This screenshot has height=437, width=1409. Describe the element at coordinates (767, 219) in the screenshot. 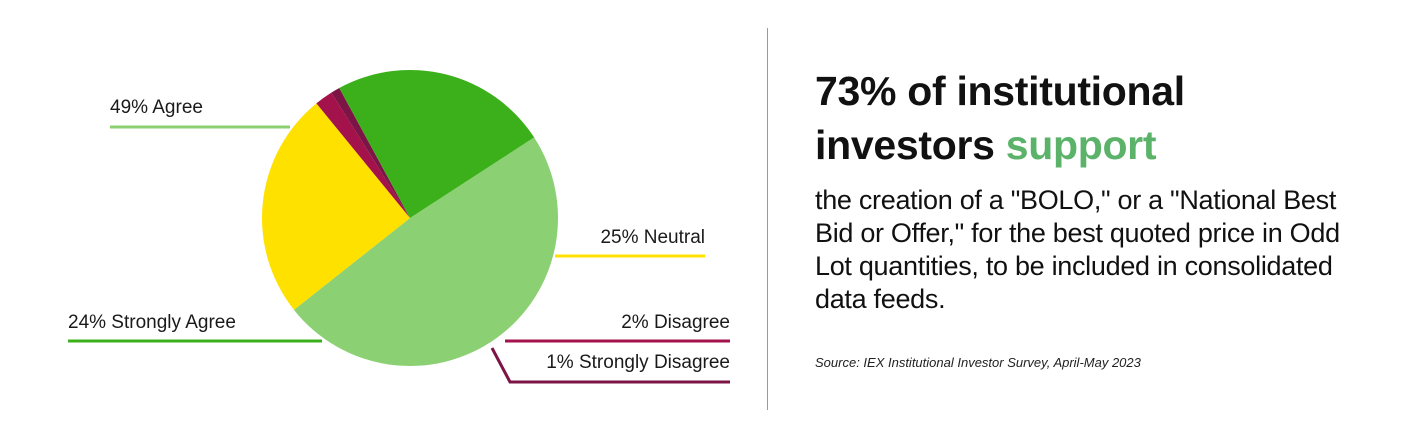

I see `divider` at that location.